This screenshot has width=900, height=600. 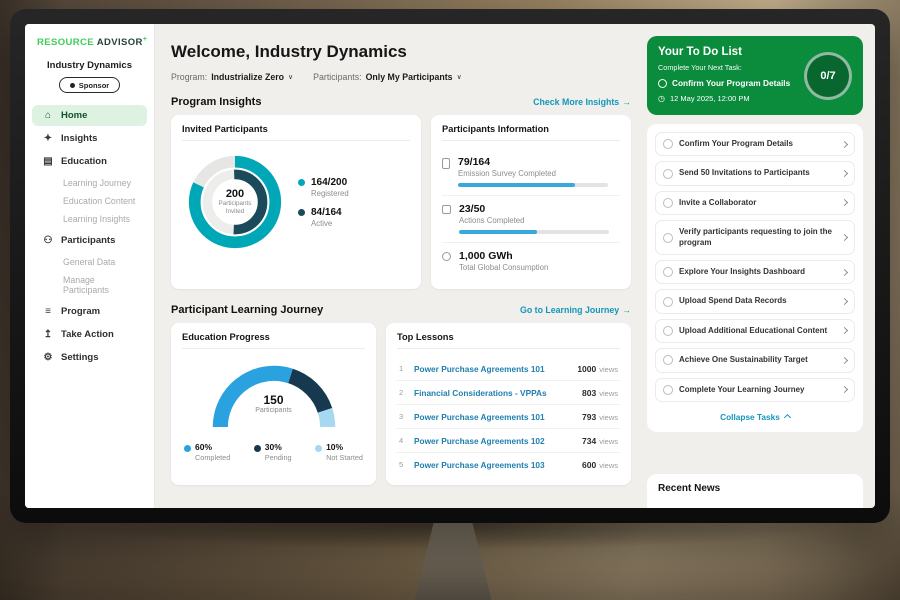 I want to click on legend-item-registered: 164/200 Registered, so click(x=323, y=187).